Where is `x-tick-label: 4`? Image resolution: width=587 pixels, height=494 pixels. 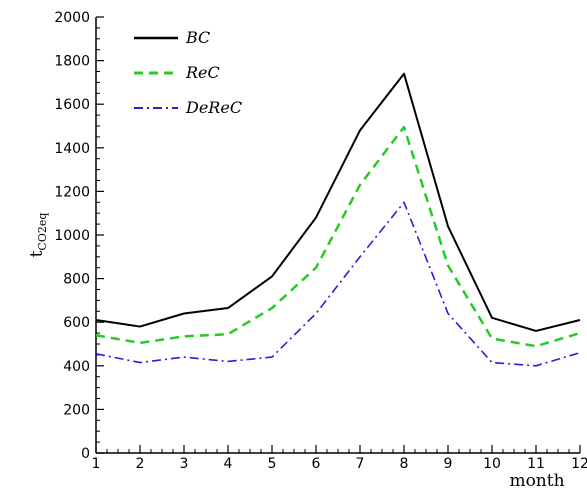 x-tick-label: 4 is located at coordinates (228, 464).